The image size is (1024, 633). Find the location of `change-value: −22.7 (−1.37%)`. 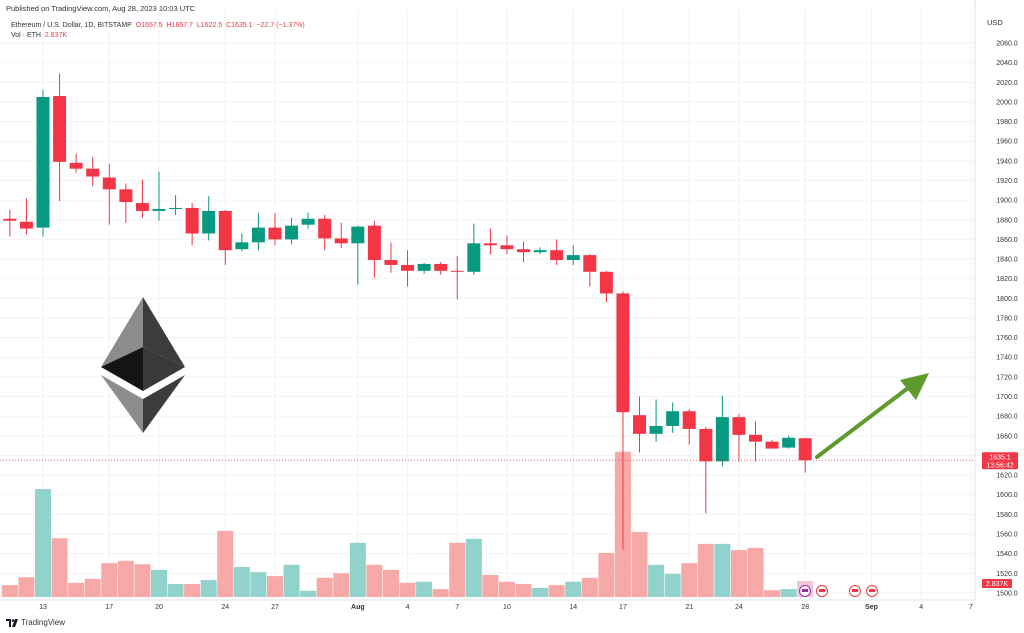

change-value: −22.7 (−1.37%) is located at coordinates (280, 25).